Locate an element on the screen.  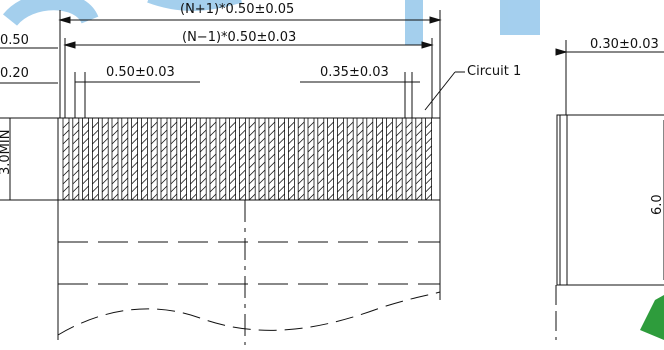
dim-right-vertical: 6.0 is located at coordinates (657, 204).